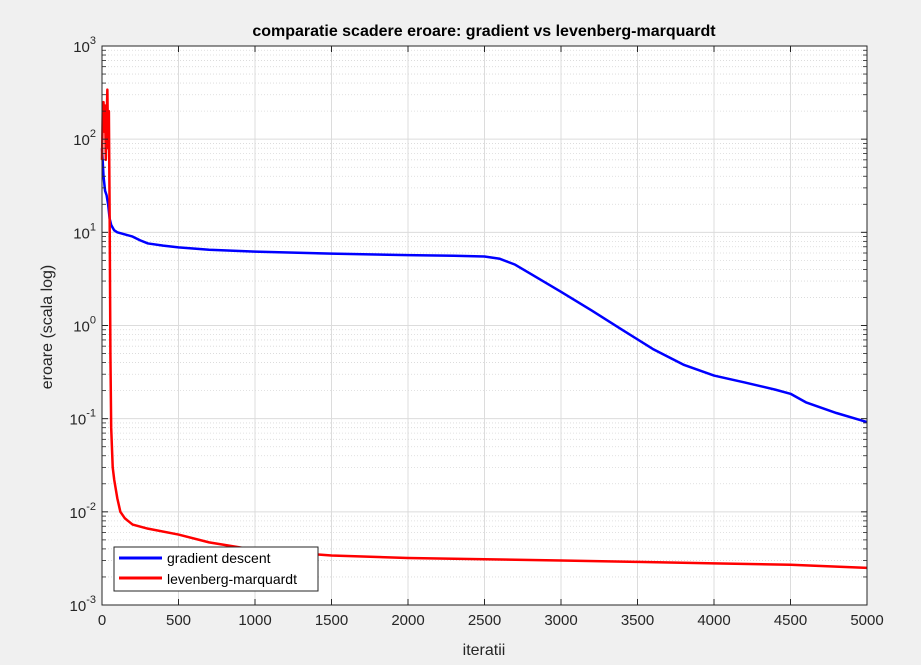 Image resolution: width=921 pixels, height=665 pixels. I want to click on x-tick-label: 5000, so click(866, 620).